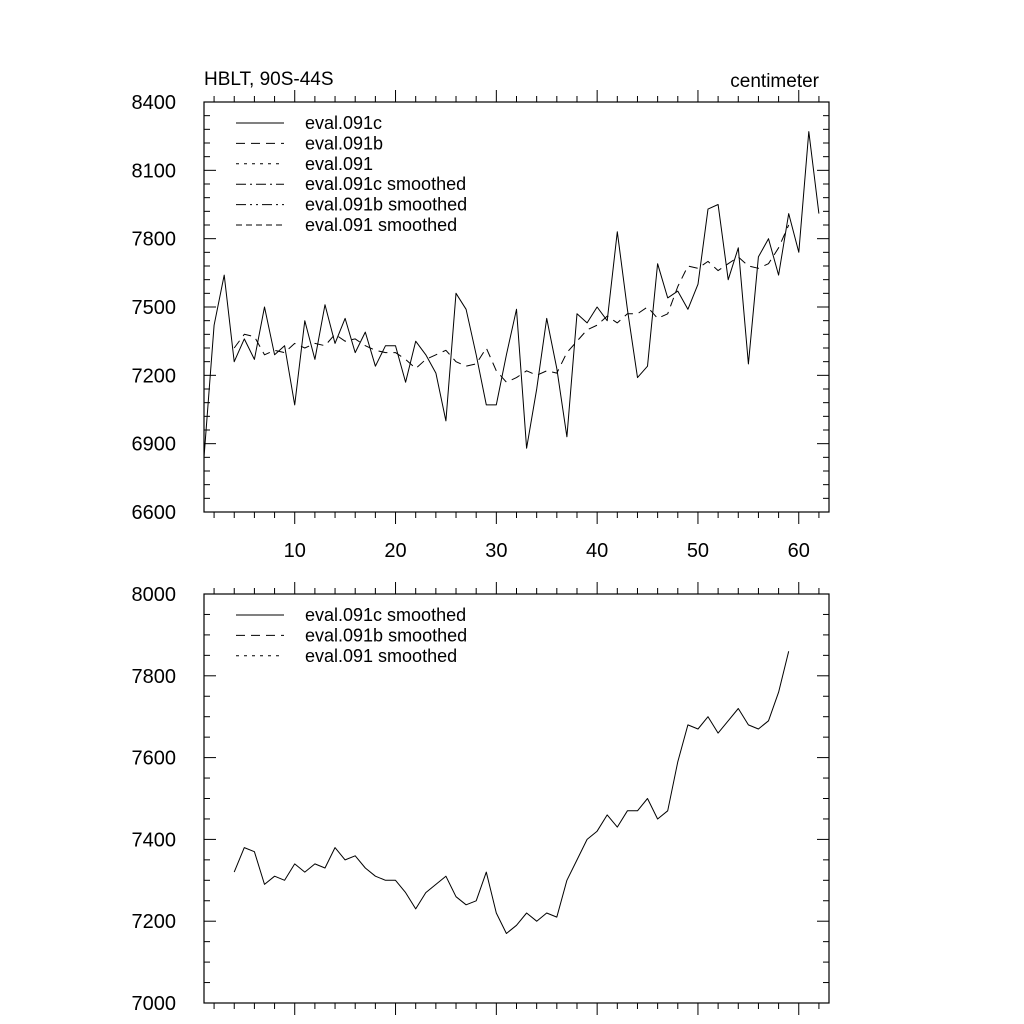 The image size is (1024, 1024). What do you see at coordinates (295, 551) in the screenshot?
I see `x-tick-label: 10` at bounding box center [295, 551].